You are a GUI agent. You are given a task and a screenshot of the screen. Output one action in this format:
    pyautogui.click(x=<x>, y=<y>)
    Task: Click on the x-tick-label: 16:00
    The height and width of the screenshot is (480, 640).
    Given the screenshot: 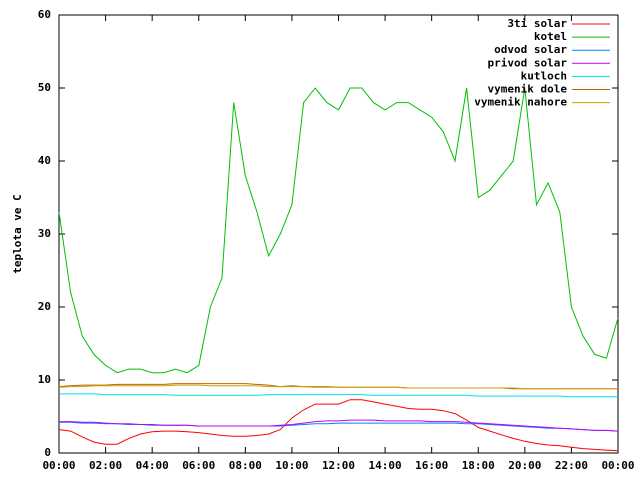 What is the action you would take?
    pyautogui.click(x=431, y=465)
    